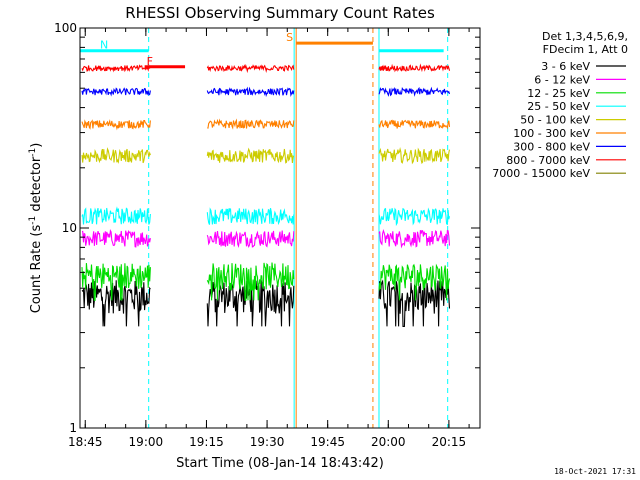  What do you see at coordinates (104, 45) in the screenshot?
I see `state-flag-N: N` at bounding box center [104, 45].